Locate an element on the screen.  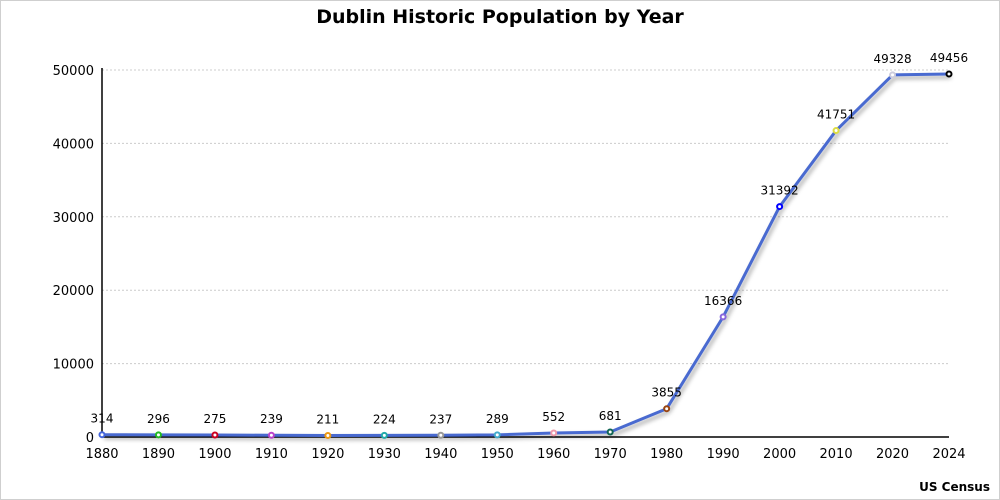
source-label: US Census is located at coordinates (954, 487).